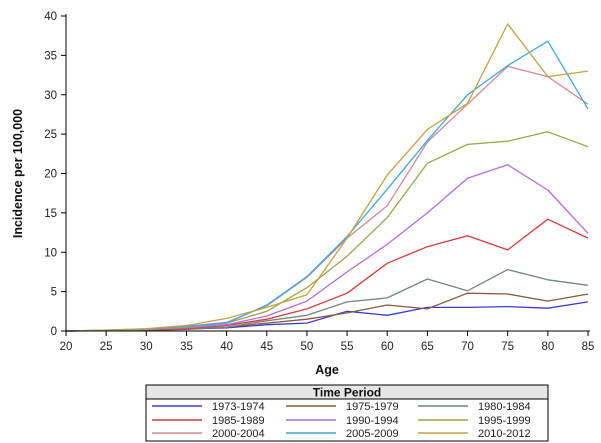  What do you see at coordinates (427, 347) in the screenshot?
I see `x-tick-label: 65` at bounding box center [427, 347].